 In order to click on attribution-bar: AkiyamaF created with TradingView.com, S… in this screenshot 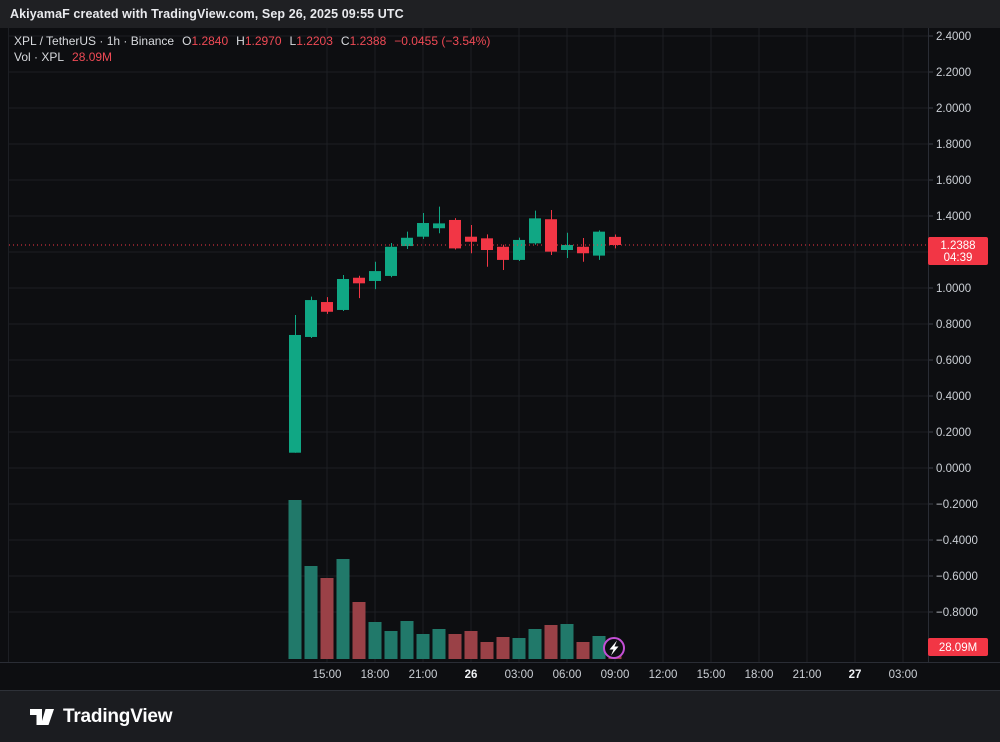, I will do `click(500, 14)`.